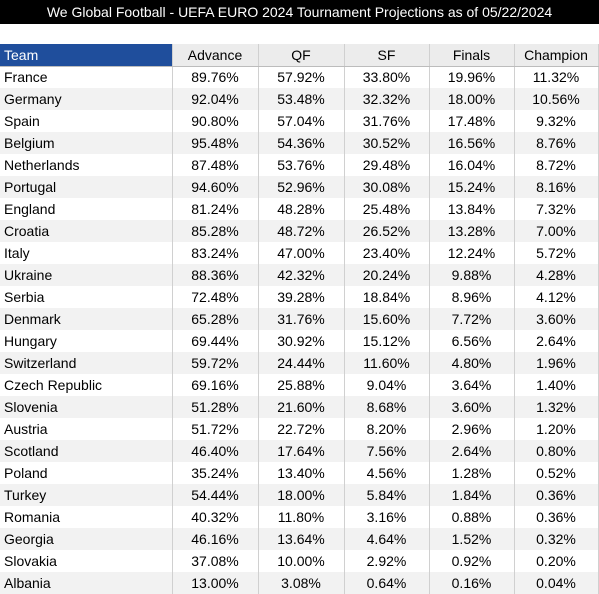  Describe the element at coordinates (472, 77) in the screenshot. I see `cell-finals: 19.96%` at that location.